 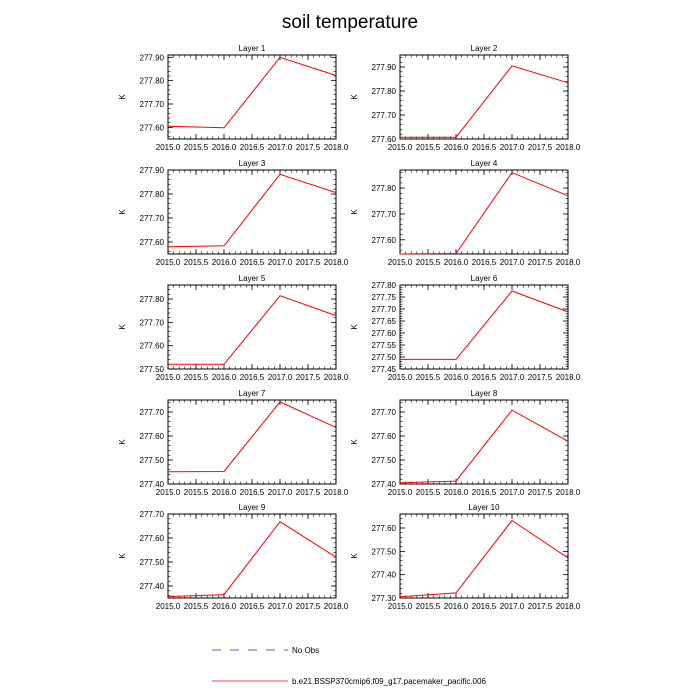 I want to click on panel-title: Layer 6, so click(x=484, y=278).